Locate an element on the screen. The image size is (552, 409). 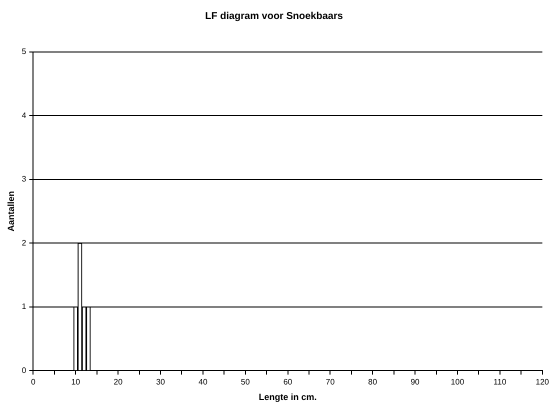
x-tick-label: 10 is located at coordinates (76, 382).